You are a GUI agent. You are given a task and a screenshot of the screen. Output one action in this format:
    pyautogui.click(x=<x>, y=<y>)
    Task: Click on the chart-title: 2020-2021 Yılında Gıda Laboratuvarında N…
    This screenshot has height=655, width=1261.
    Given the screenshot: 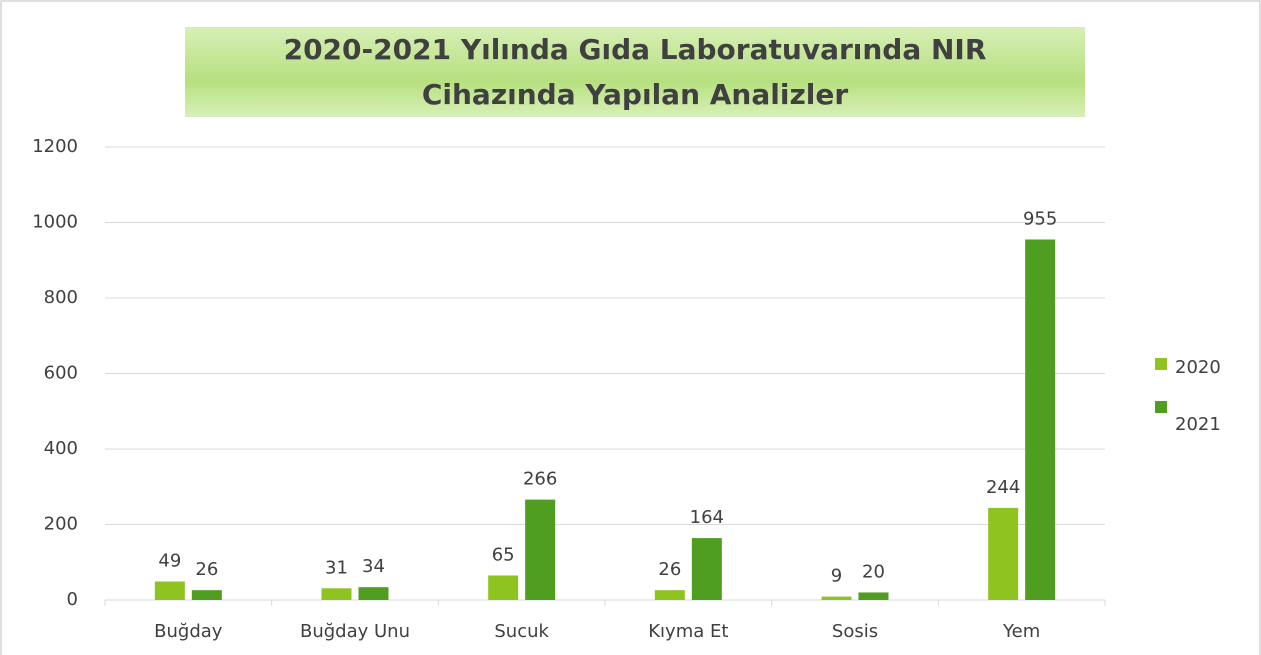 What is the action you would take?
    pyautogui.click(x=635, y=72)
    